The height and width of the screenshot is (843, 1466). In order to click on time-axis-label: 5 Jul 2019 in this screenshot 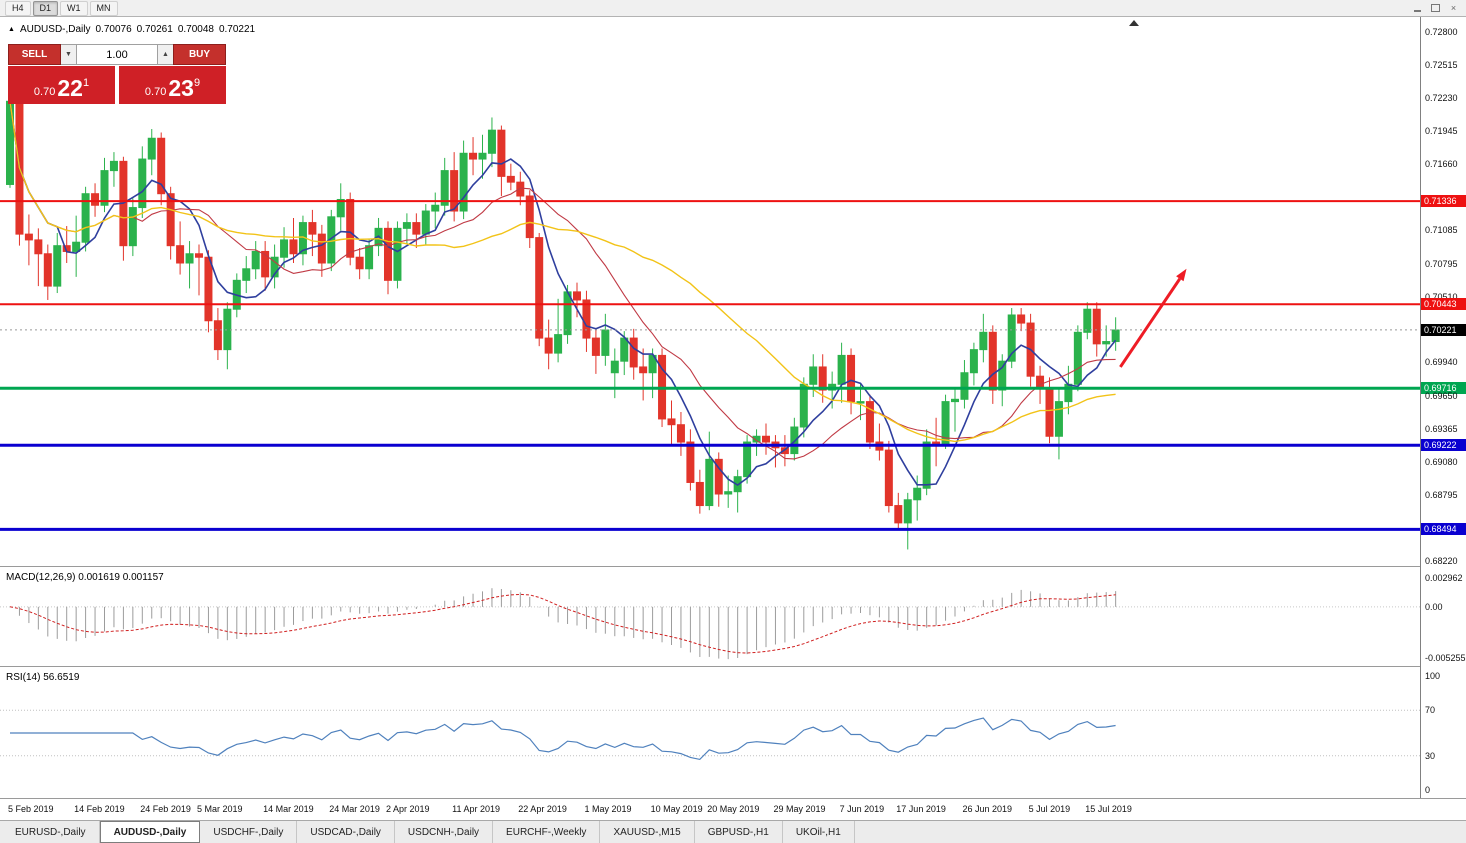, I will do `click(1049, 809)`.